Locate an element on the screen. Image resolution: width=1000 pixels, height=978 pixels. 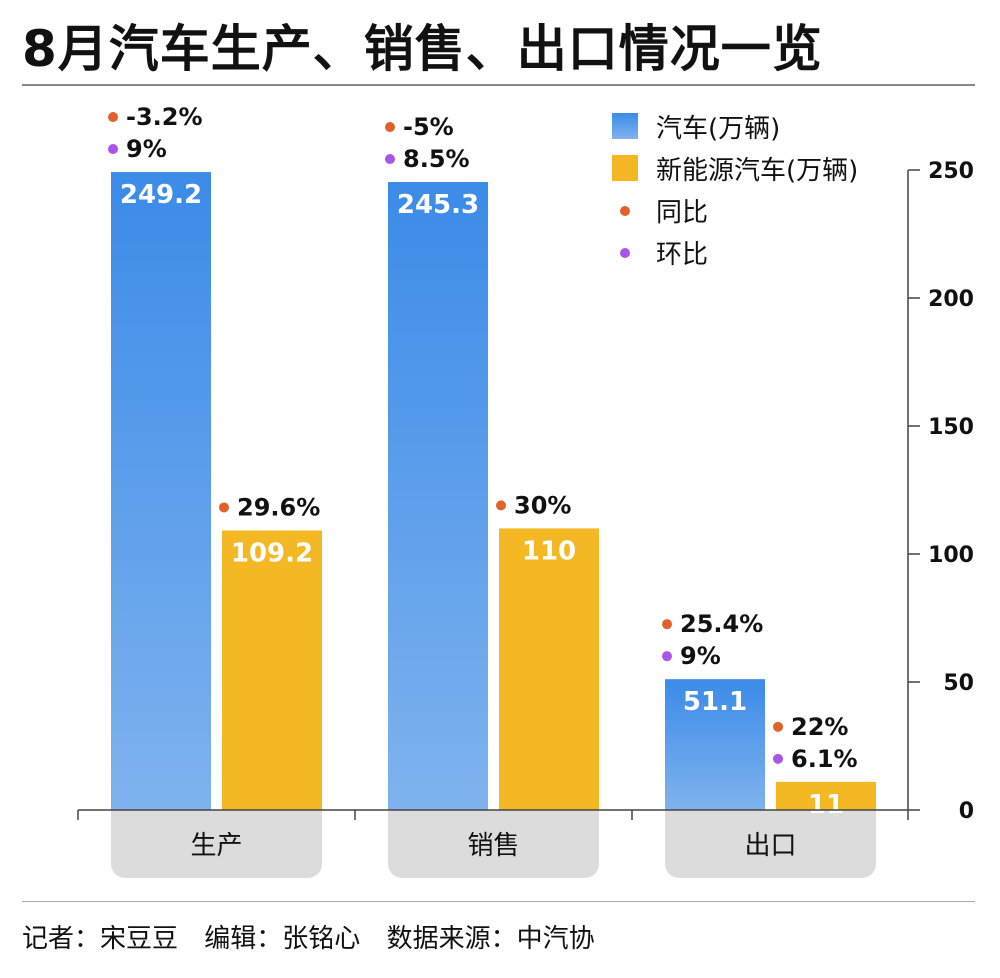
category-label: 销售 is located at coordinates (493, 846).